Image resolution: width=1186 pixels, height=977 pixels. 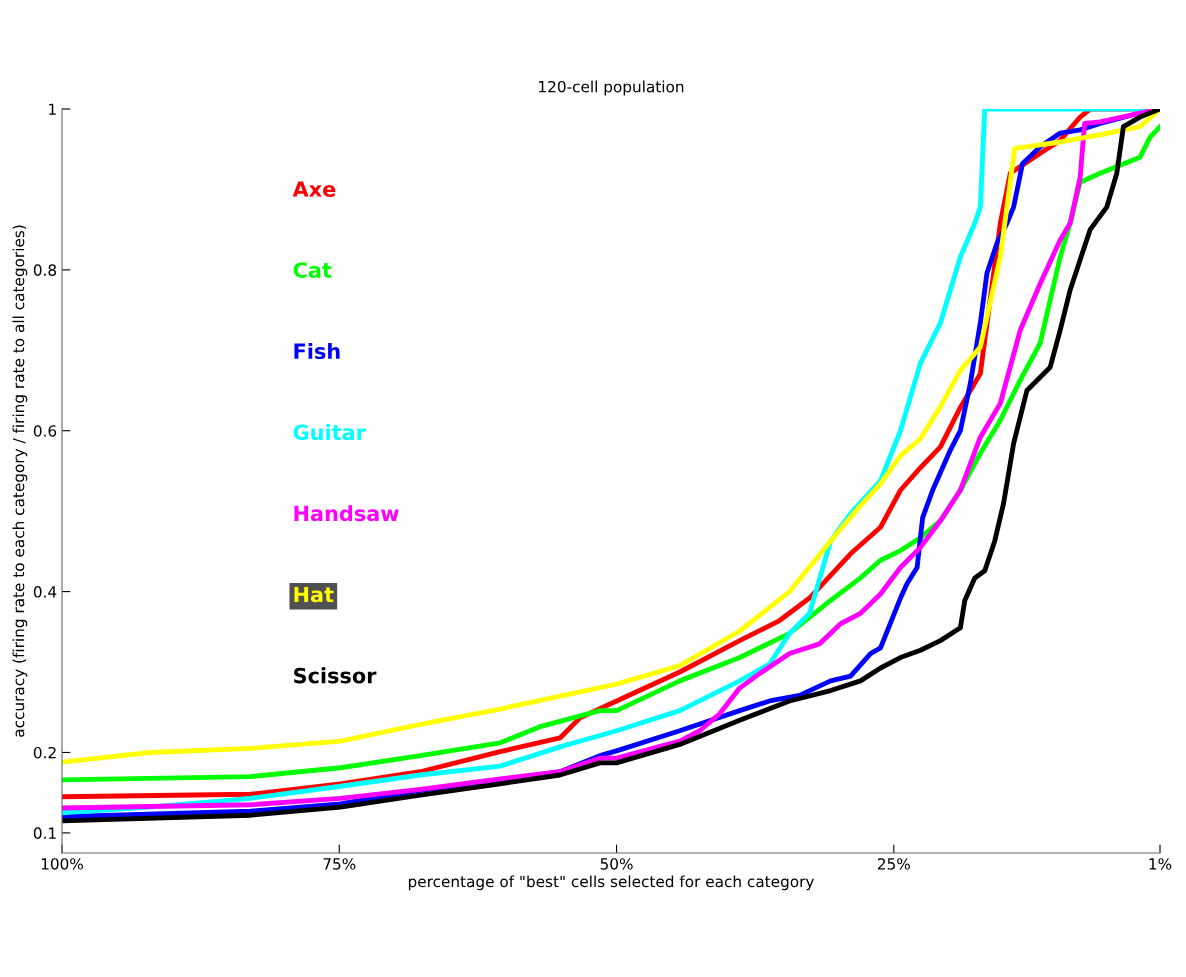 I want to click on text: Axe, so click(x=314, y=189).